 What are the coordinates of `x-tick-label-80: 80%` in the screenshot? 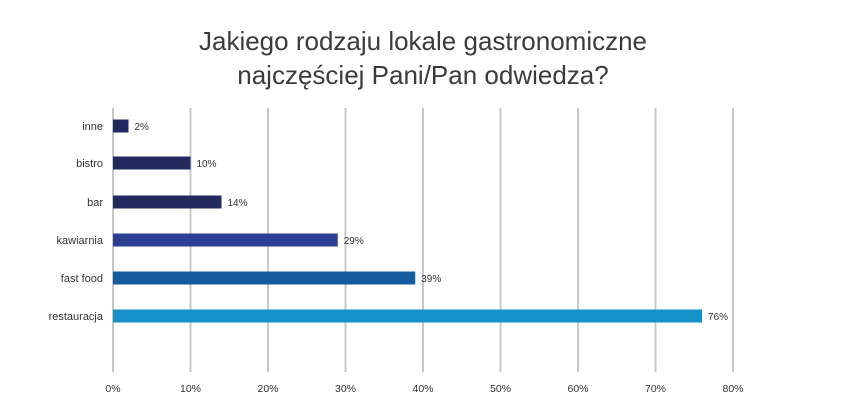 It's located at (732, 389).